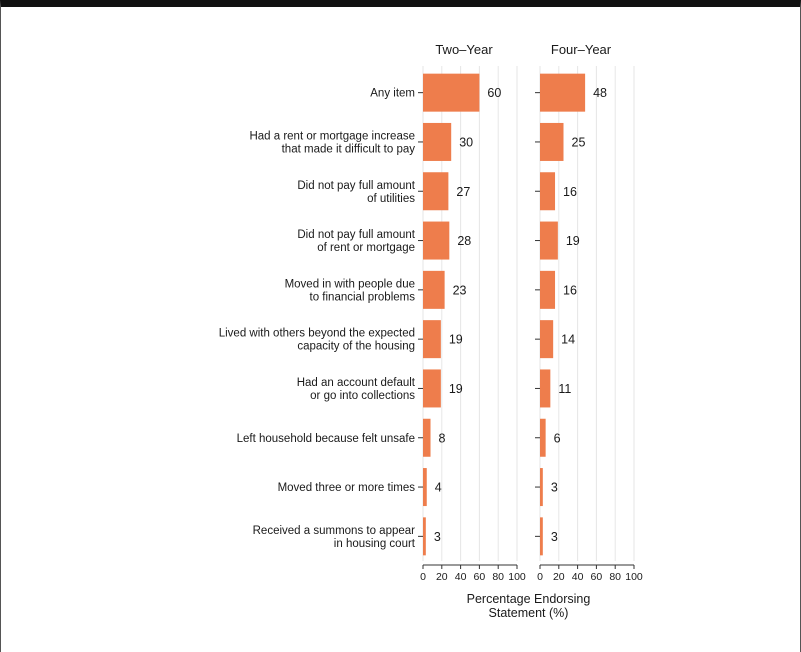 Image resolution: width=801 pixels, height=652 pixels. What do you see at coordinates (392, 94) in the screenshot?
I see `category-label: Any item` at bounding box center [392, 94].